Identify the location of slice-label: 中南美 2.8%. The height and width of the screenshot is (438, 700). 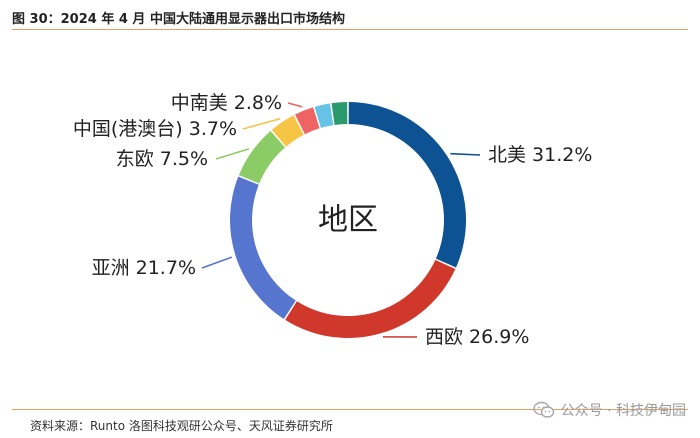
(226, 103).